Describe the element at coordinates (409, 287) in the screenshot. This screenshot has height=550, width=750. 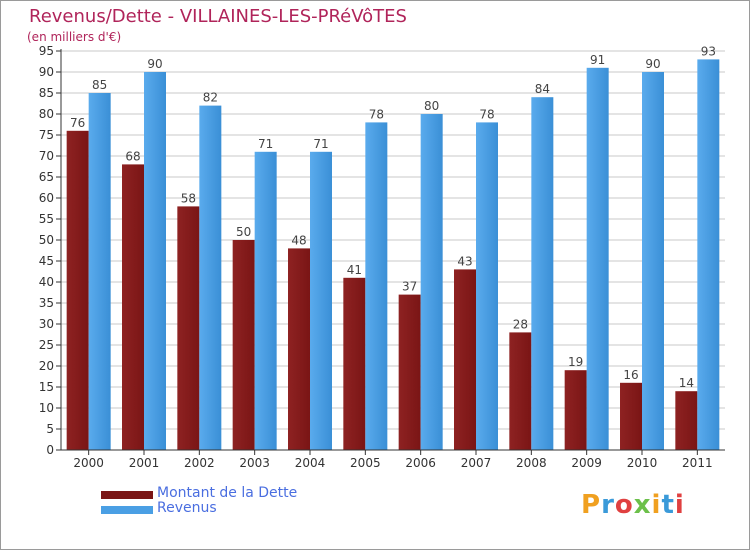
I see `value-label-debt-2006: 37` at that location.